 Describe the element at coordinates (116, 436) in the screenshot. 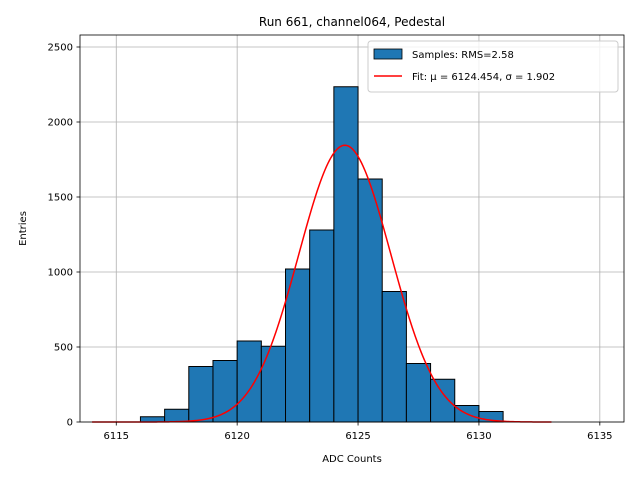

I see `x-tick-label: 6115` at that location.